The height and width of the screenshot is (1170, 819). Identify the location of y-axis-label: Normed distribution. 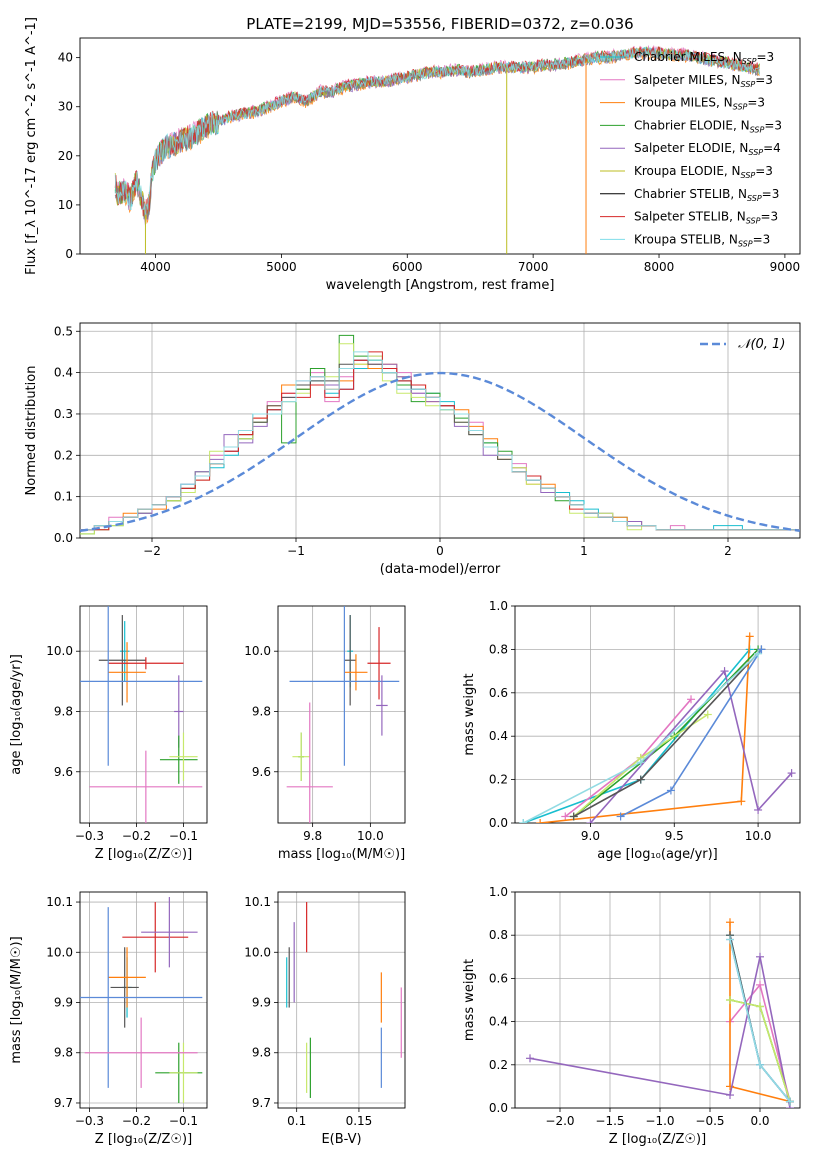
(31, 431).